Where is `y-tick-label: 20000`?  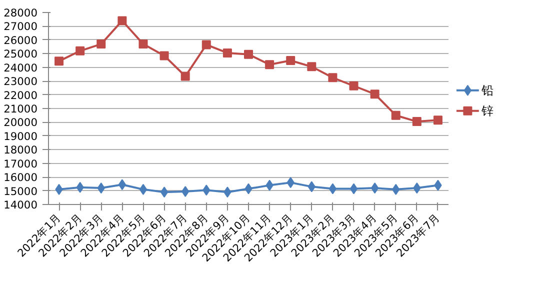 y-tick-label: 20000 is located at coordinates (21, 123).